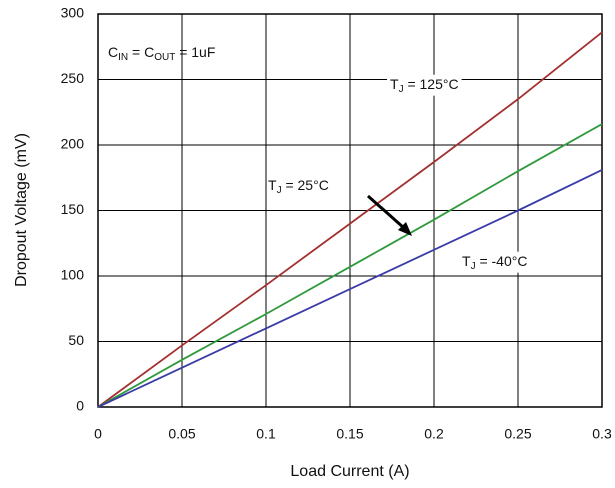  Describe the element at coordinates (602, 434) in the screenshot. I see `x-tick-label: 0.3` at that location.